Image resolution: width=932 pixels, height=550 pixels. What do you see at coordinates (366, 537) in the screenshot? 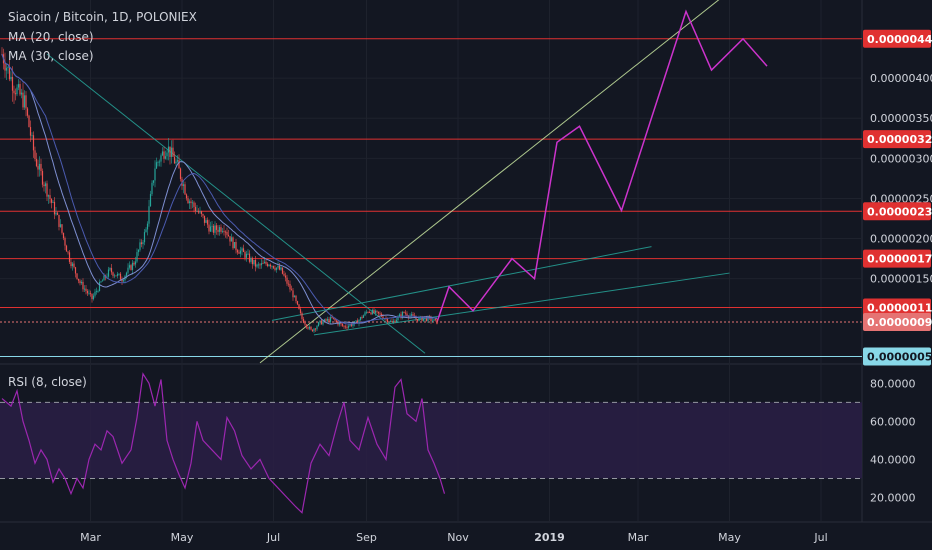
I see `time-tick-label: Sep` at bounding box center [366, 537].